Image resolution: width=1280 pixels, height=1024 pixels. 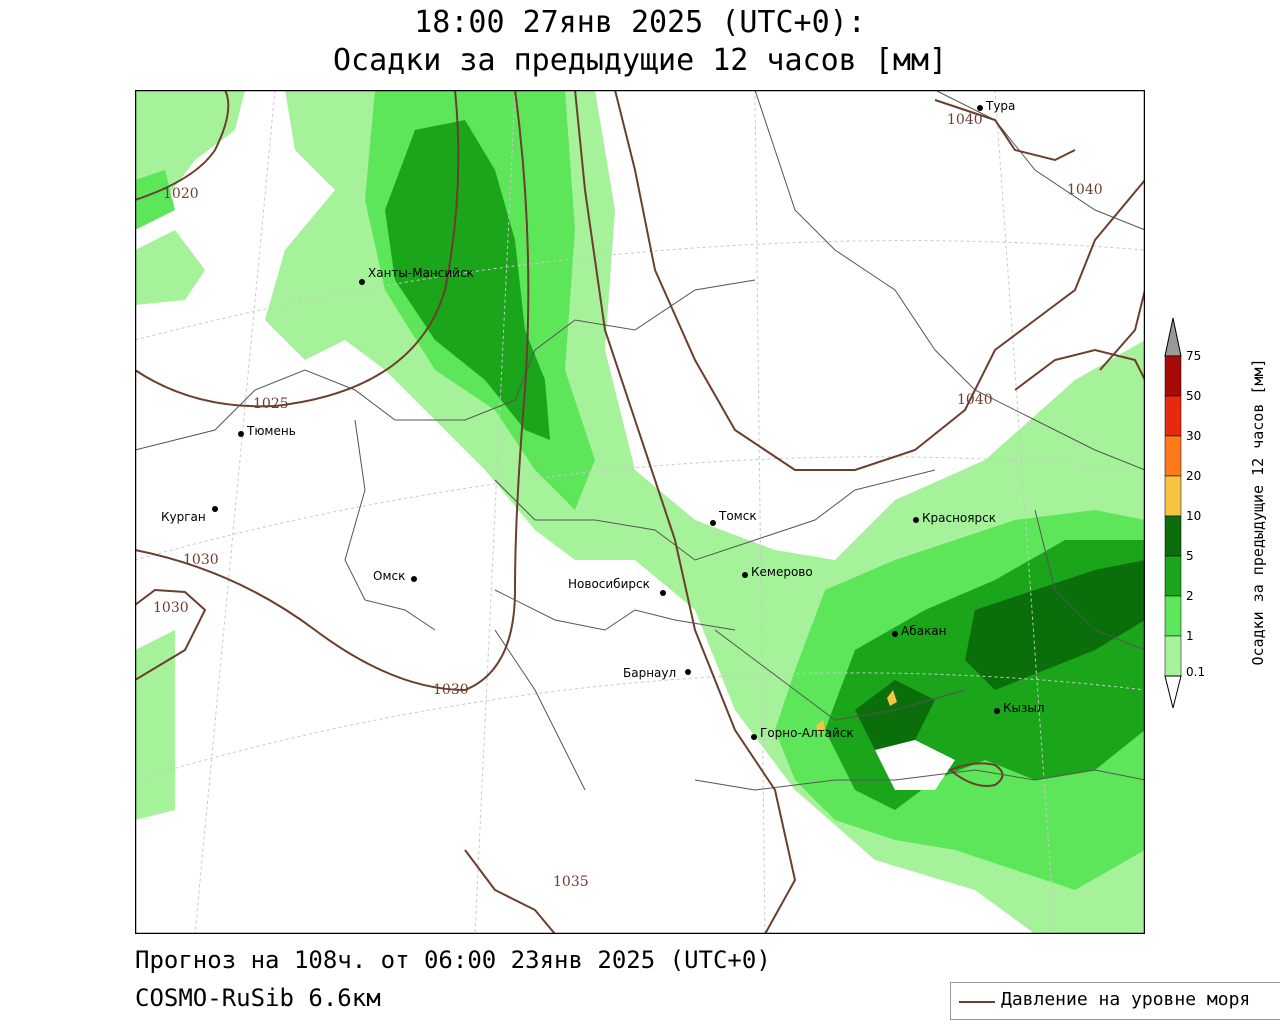 I want to click on precip-light-southwest, so click(x=155, y=725).